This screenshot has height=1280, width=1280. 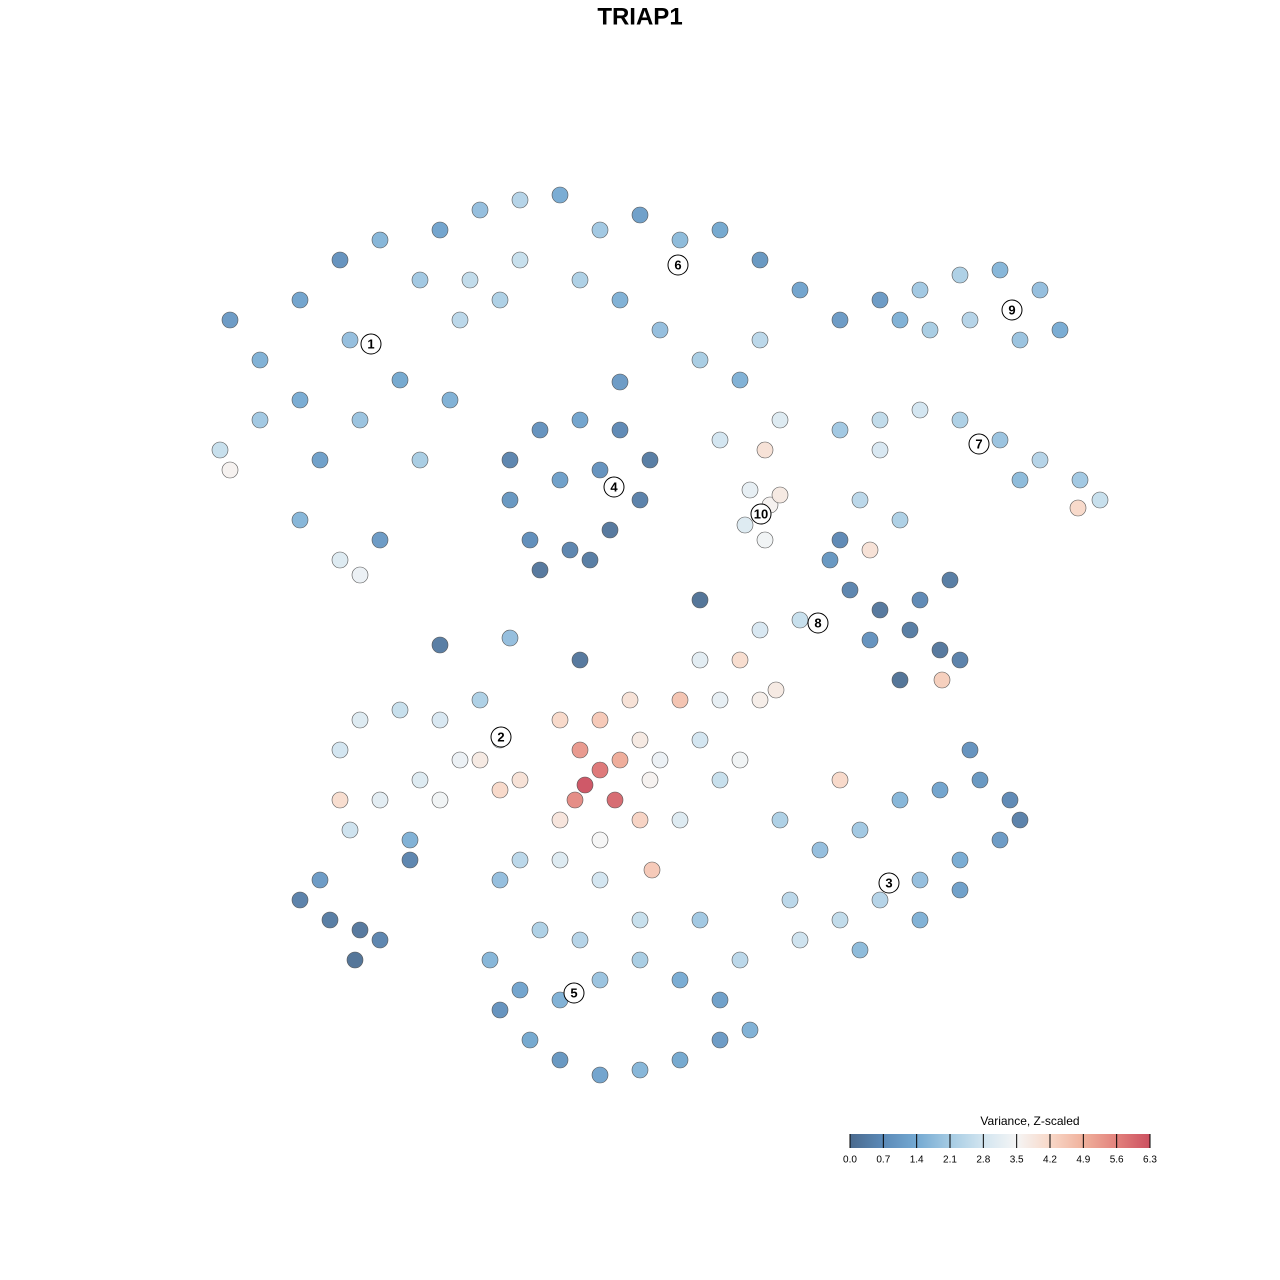 I want to click on cluster-label: 4, so click(x=614, y=487).